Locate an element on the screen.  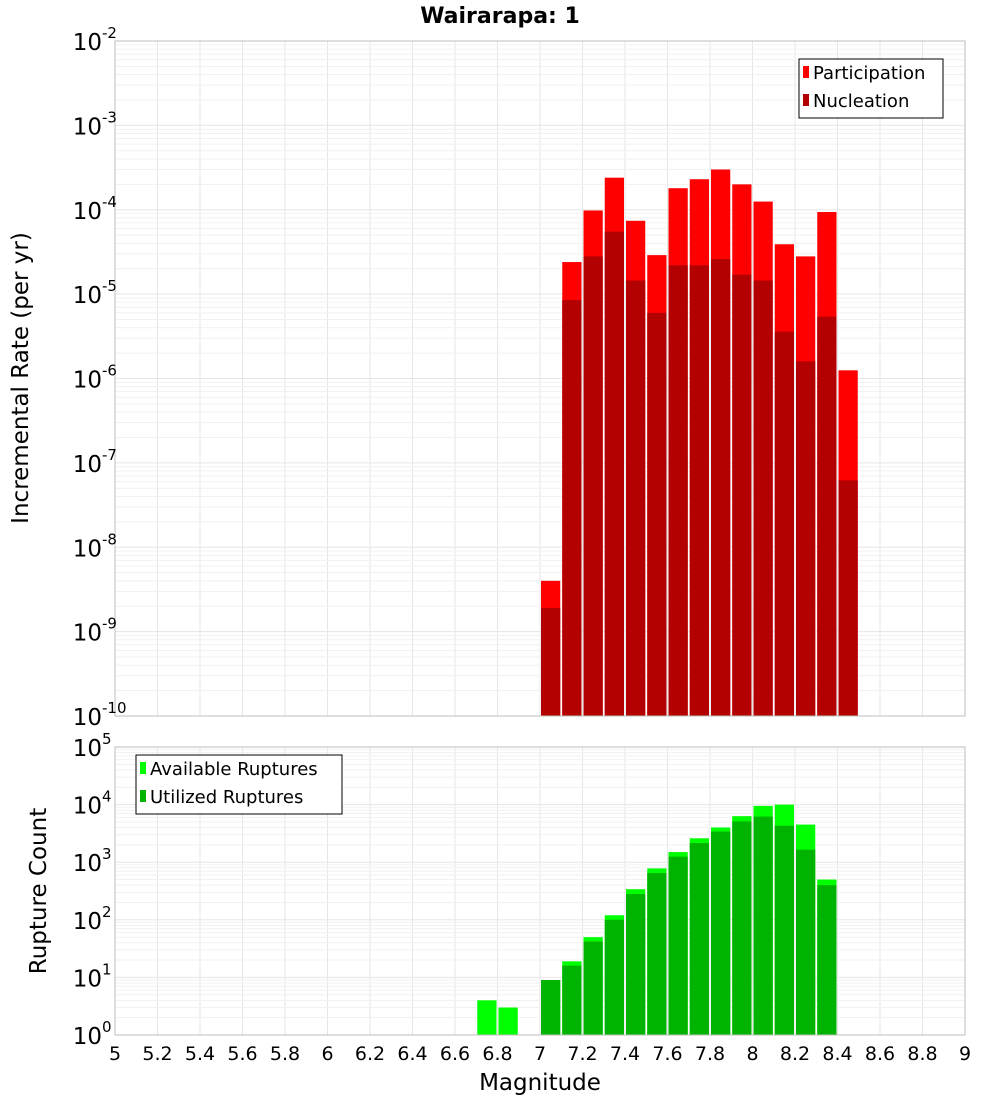
y-tick-exponent: -4 is located at coordinates (109, 202).